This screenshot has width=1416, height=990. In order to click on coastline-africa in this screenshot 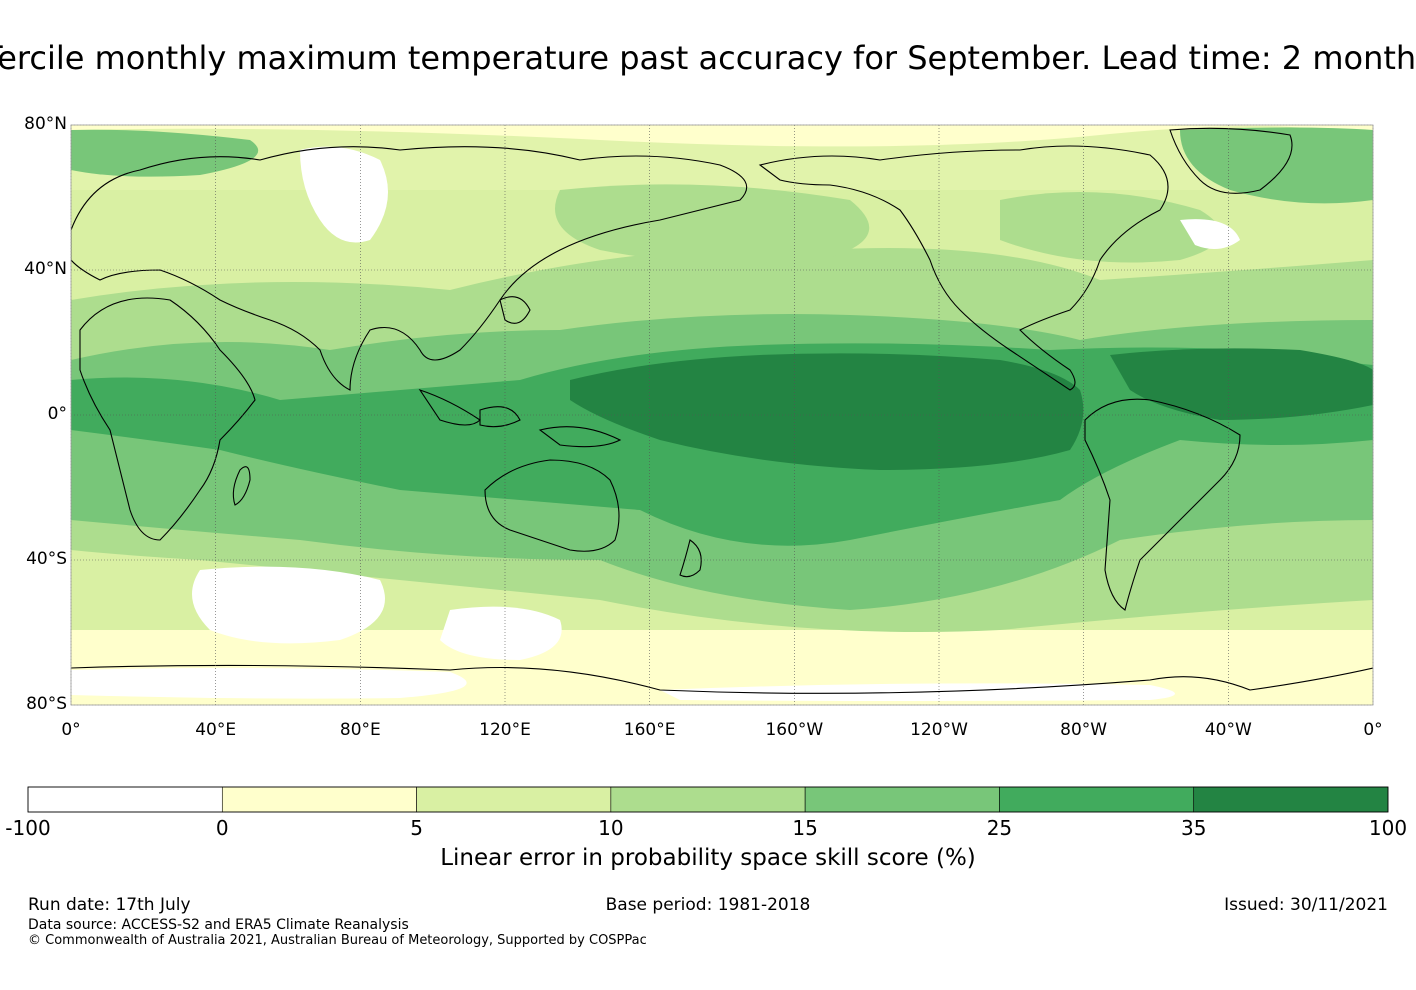, I will do `click(167, 419)`.